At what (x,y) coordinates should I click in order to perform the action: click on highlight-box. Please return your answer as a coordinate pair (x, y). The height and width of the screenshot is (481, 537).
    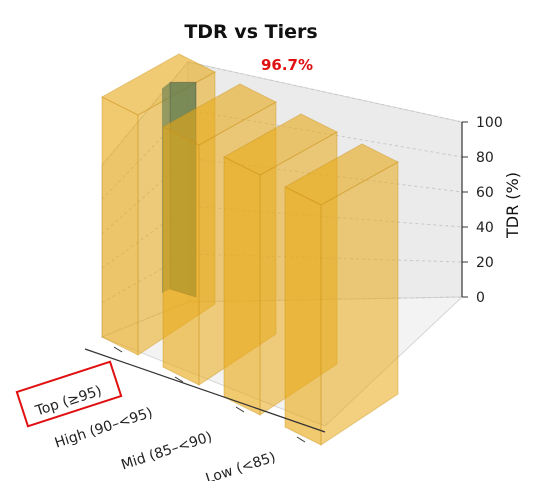
    Looking at the image, I should click on (69, 394).